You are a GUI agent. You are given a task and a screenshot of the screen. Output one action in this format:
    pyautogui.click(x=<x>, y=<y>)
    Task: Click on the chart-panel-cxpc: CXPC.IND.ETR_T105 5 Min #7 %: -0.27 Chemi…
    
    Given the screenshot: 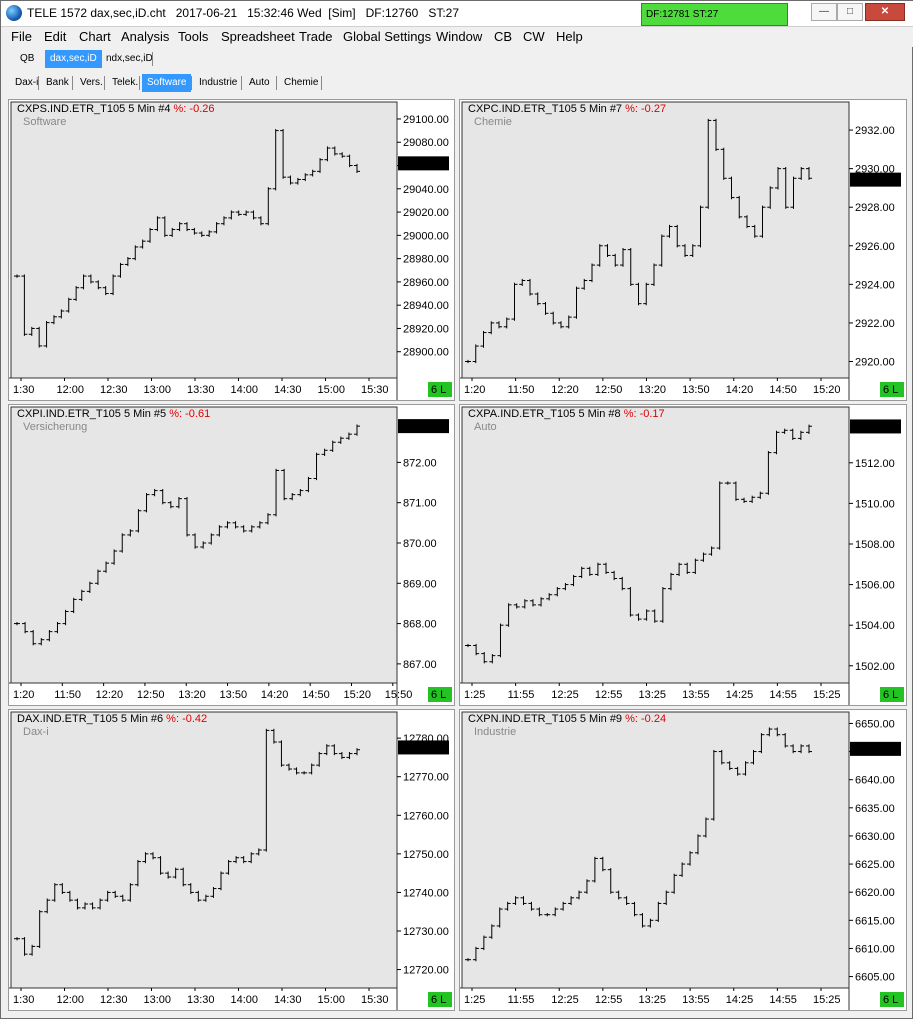 What is the action you would take?
    pyautogui.click(x=683, y=250)
    